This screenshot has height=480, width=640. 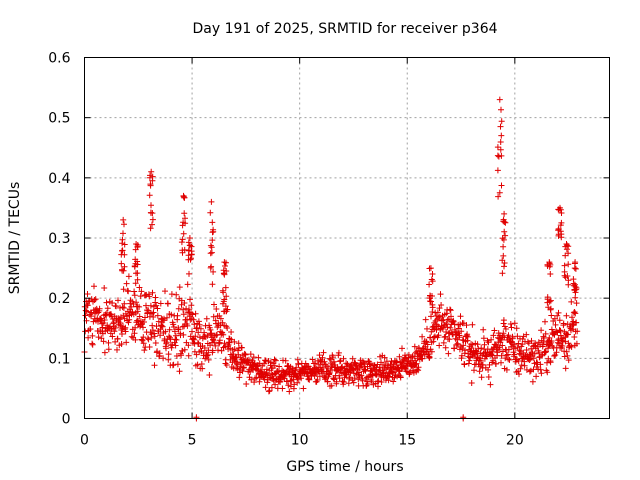 What do you see at coordinates (59, 59) in the screenshot?
I see `y-tick-label: 0.6` at bounding box center [59, 59].